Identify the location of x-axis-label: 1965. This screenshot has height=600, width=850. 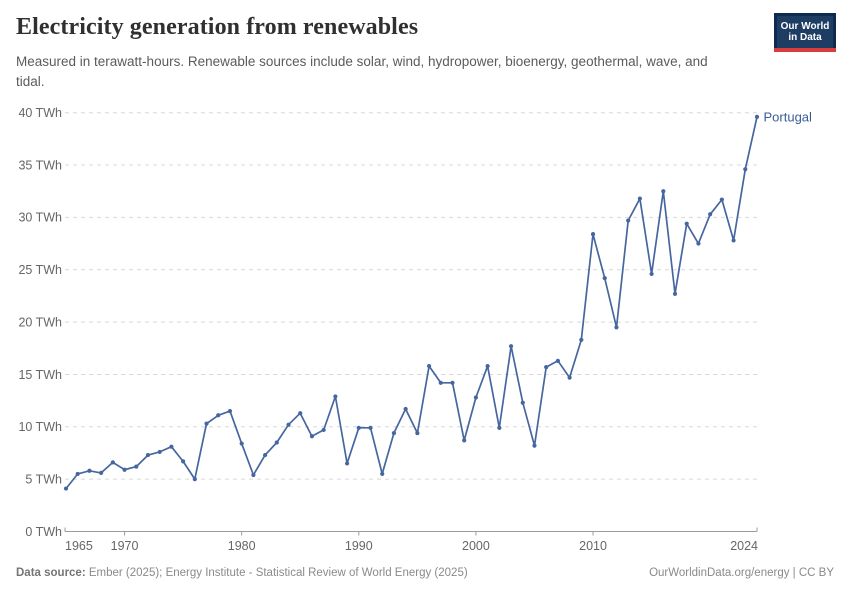
(79, 546).